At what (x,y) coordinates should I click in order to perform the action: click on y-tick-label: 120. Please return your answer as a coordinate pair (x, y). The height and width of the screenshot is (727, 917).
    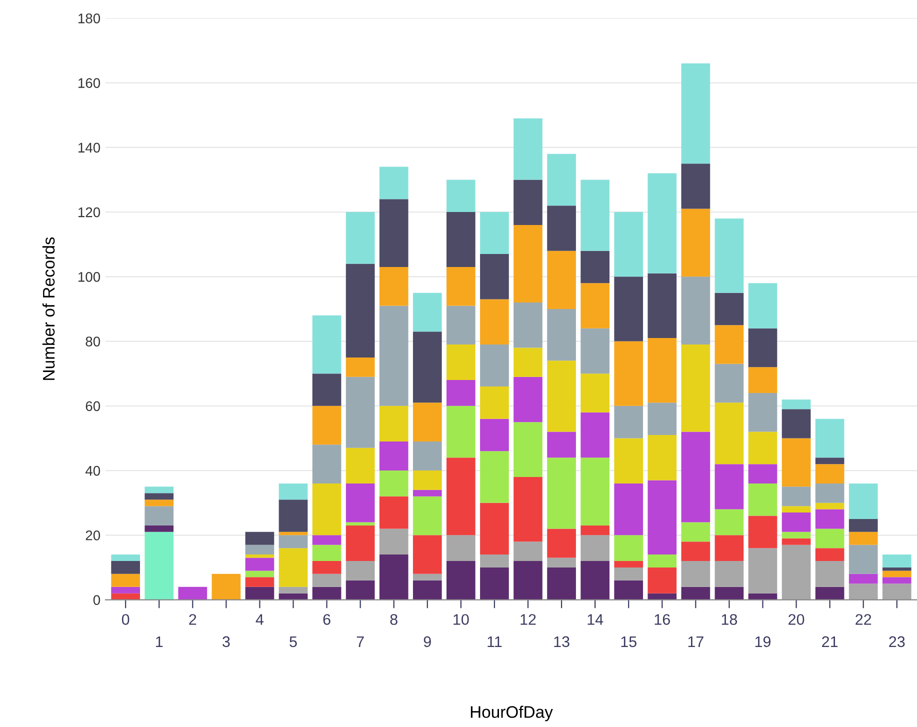
    Looking at the image, I should click on (89, 212).